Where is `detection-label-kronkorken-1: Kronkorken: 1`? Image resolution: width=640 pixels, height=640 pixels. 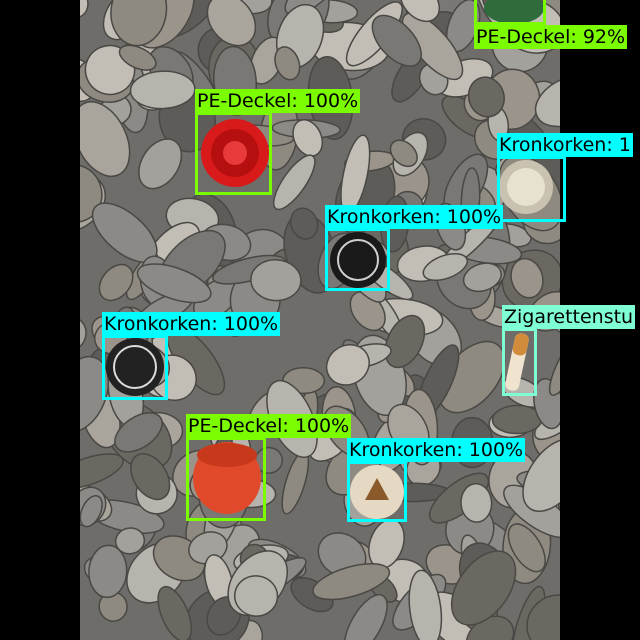 detection-label-kronkorken-1: Kronkorken: 1 is located at coordinates (565, 145).